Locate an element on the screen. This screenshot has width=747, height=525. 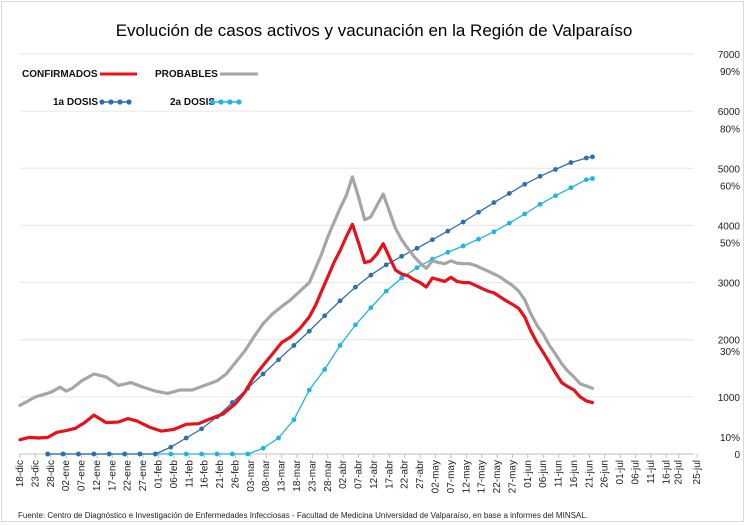
x-tick-label: 27-may is located at coordinates (512, 476).